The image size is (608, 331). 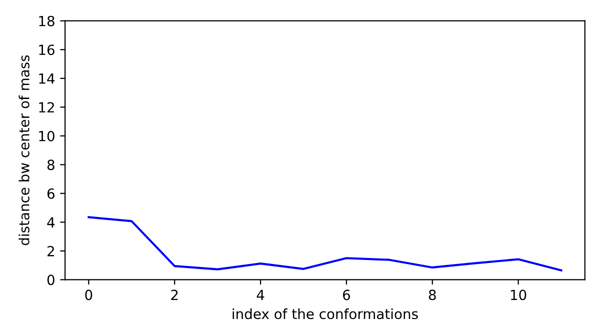 I want to click on x-axis-title: index of the conformations, so click(x=325, y=314).